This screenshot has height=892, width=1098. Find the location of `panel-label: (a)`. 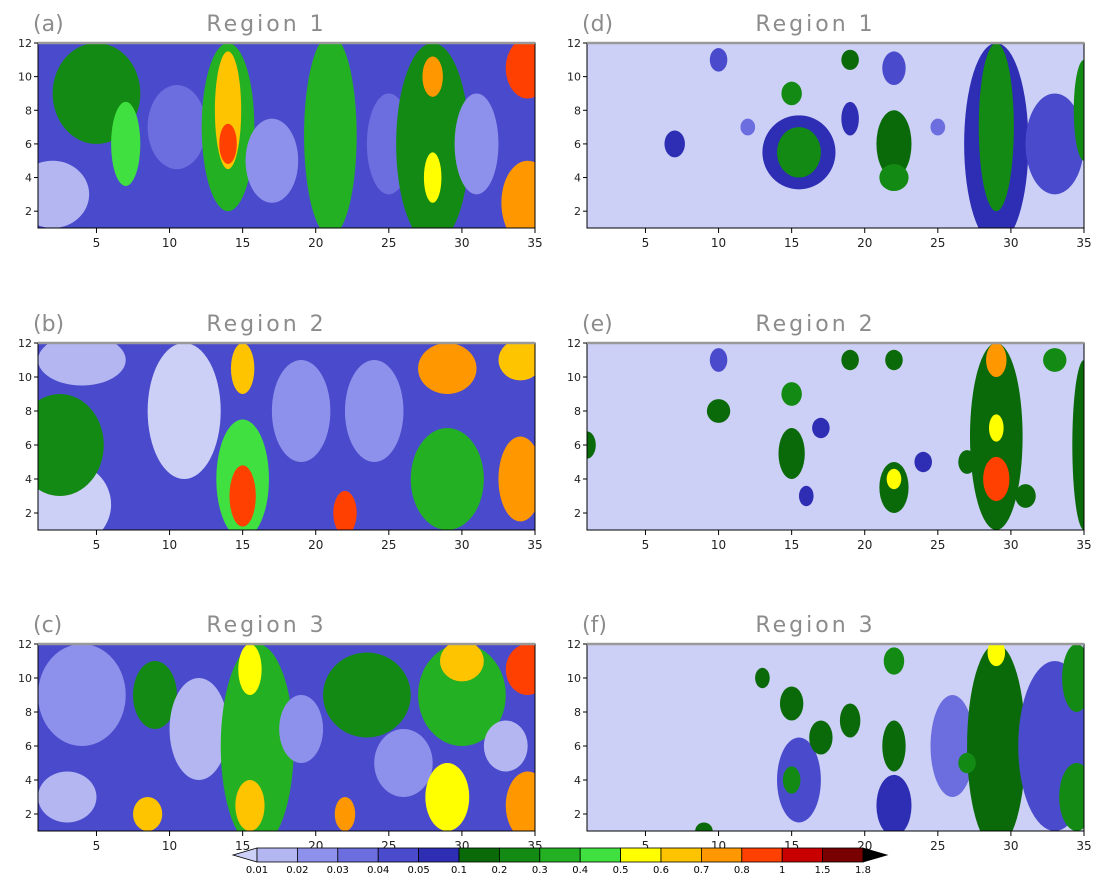

panel-label: (a) is located at coordinates (48, 24).